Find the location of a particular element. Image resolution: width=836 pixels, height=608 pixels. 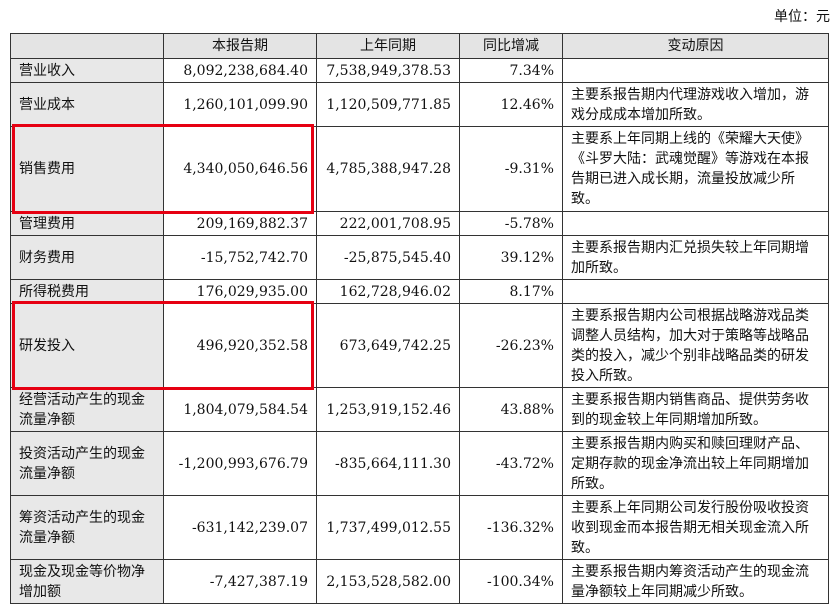

row-prior: 2,153,528,582.00 is located at coordinates (388, 581).